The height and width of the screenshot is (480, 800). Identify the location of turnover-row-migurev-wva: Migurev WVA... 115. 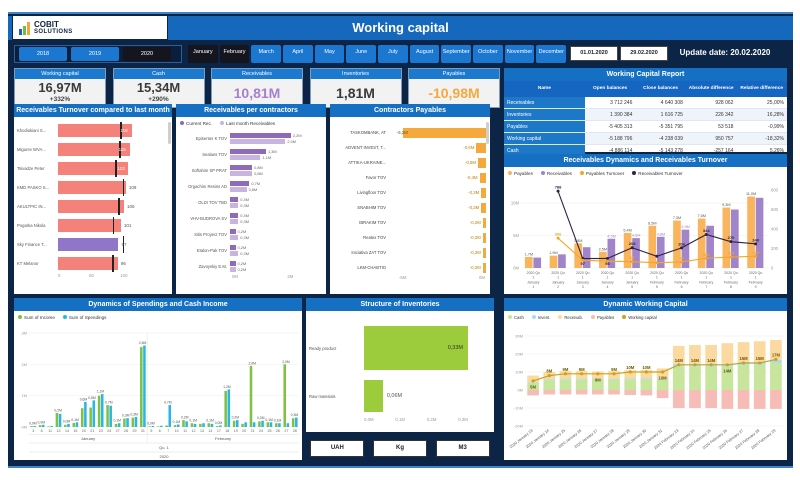
(93, 149).